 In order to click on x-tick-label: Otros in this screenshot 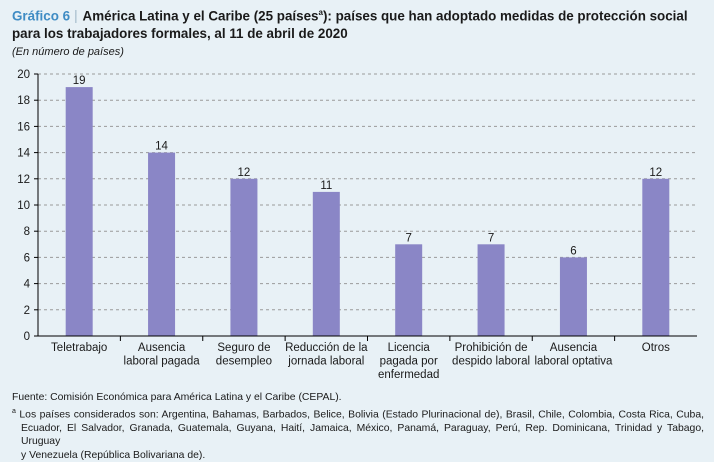, I will do `click(656, 348)`.